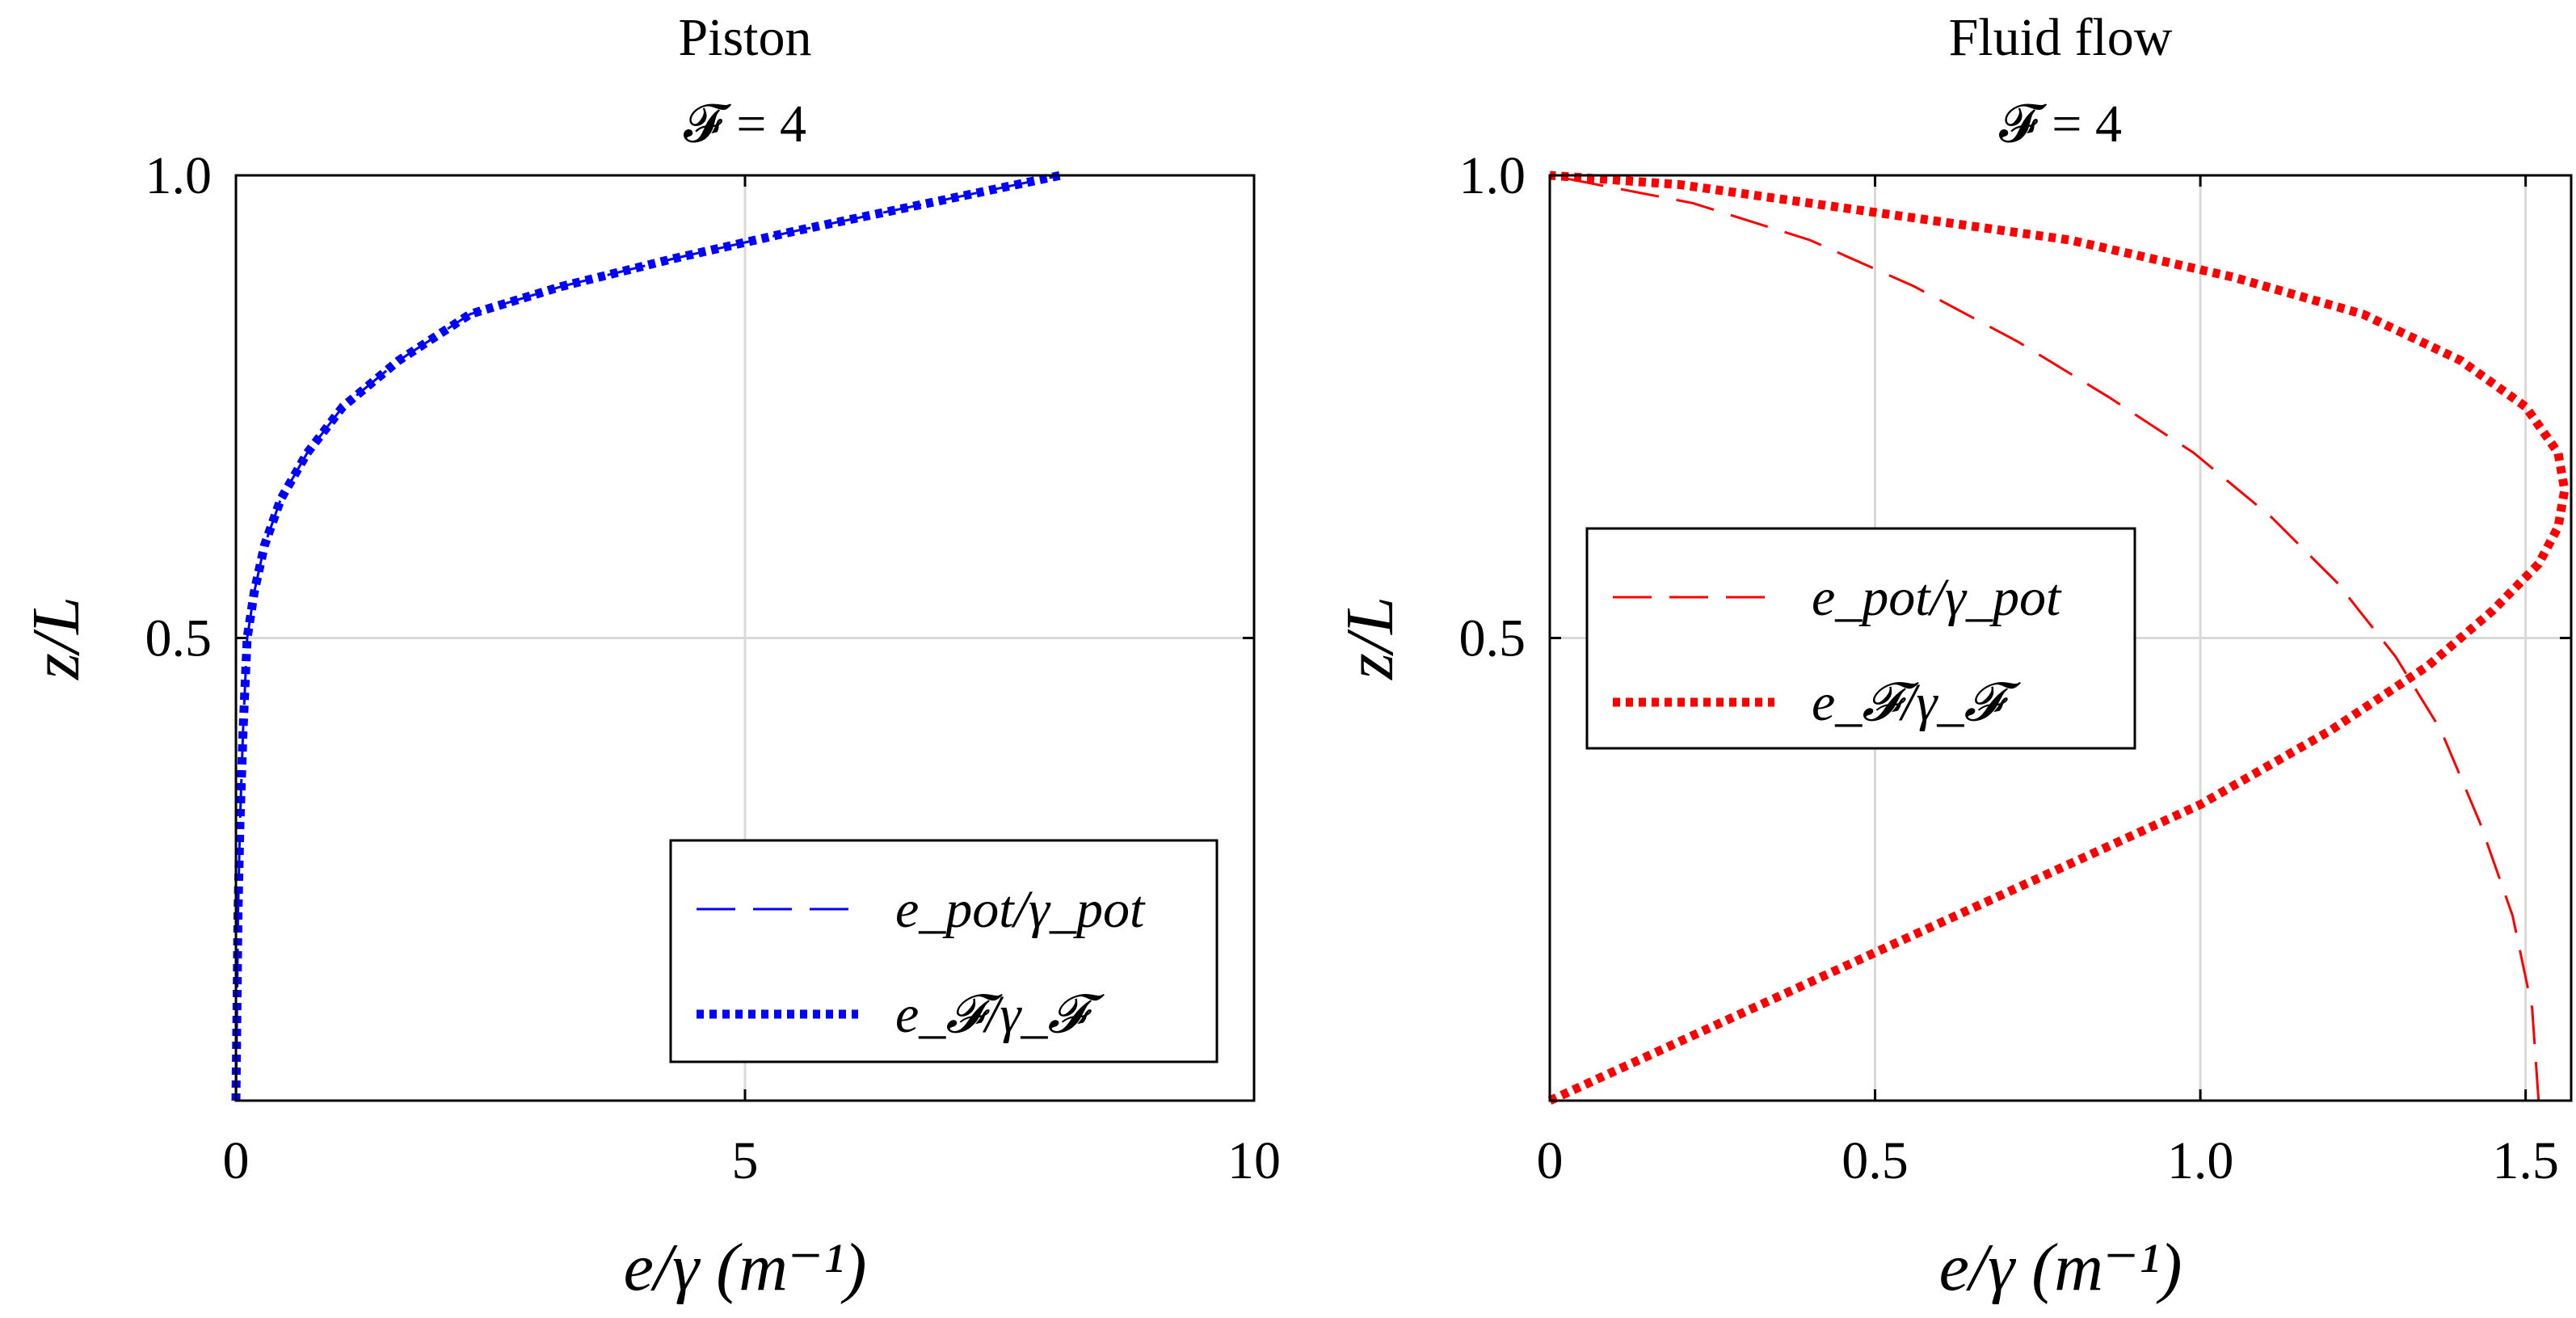 This screenshot has width=2576, height=1318. Describe the element at coordinates (2200, 1160) in the screenshot. I see `x-tick-label: 1.0` at that location.